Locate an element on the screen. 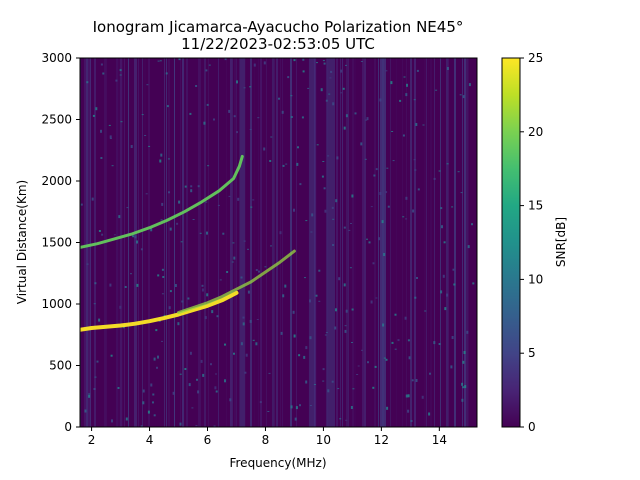  x-axis: 2 4 6 8 10 12 14 is located at coordinates (267, 437).